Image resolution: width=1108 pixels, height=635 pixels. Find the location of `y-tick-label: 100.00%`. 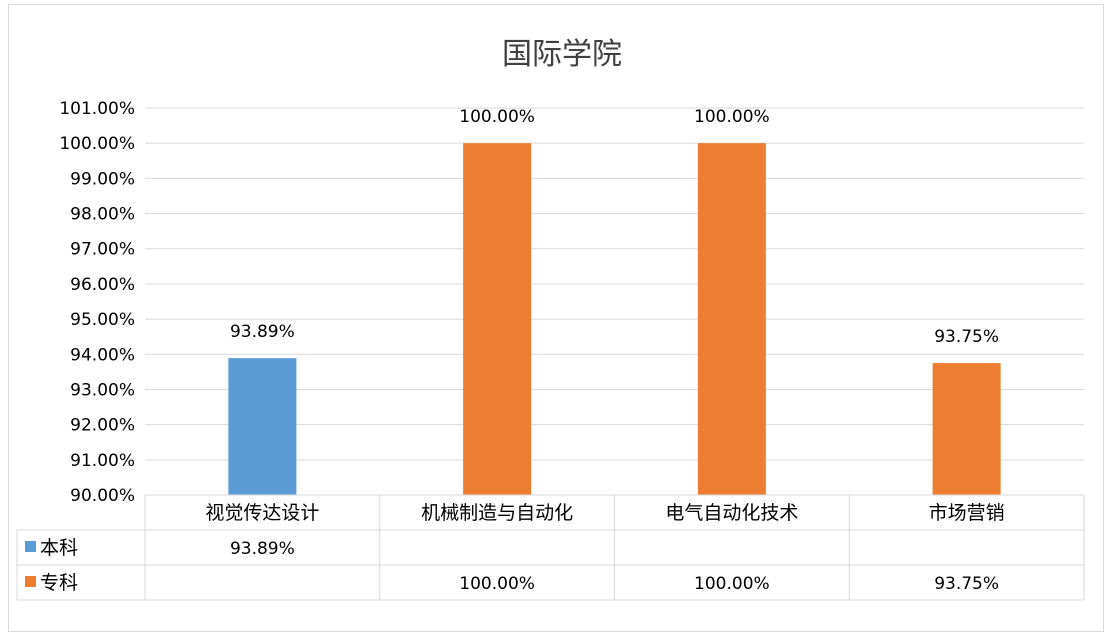

y-tick-label: 100.00% is located at coordinates (97, 144).